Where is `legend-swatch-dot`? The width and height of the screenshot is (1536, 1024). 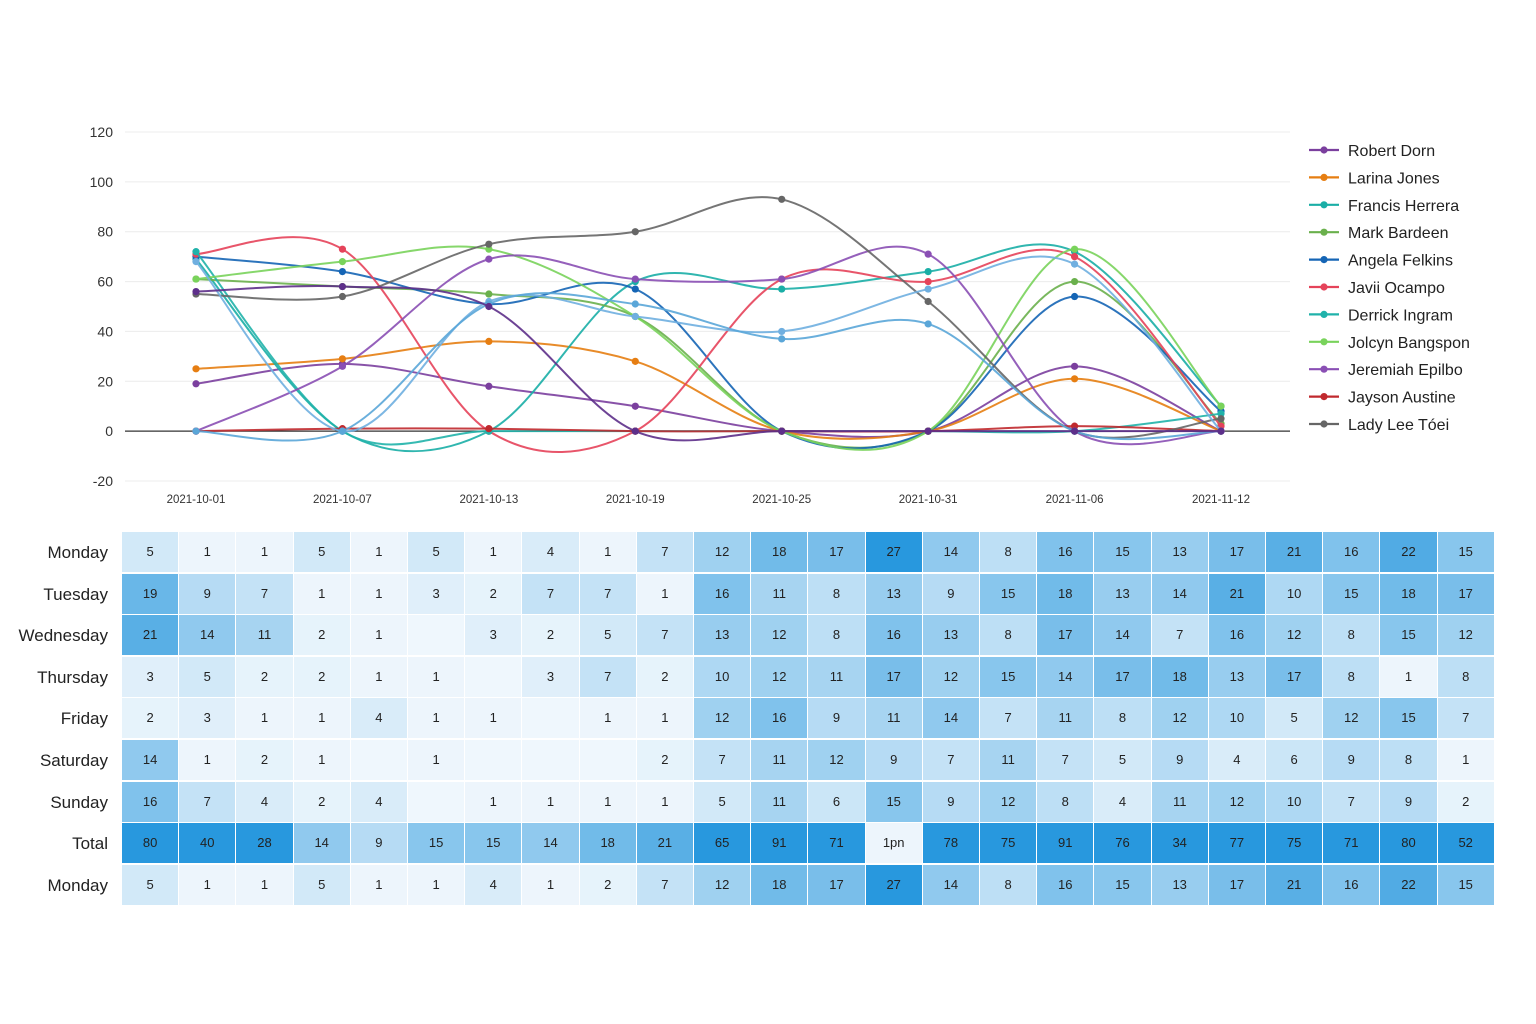
legend-swatch-dot is located at coordinates (1324, 342).